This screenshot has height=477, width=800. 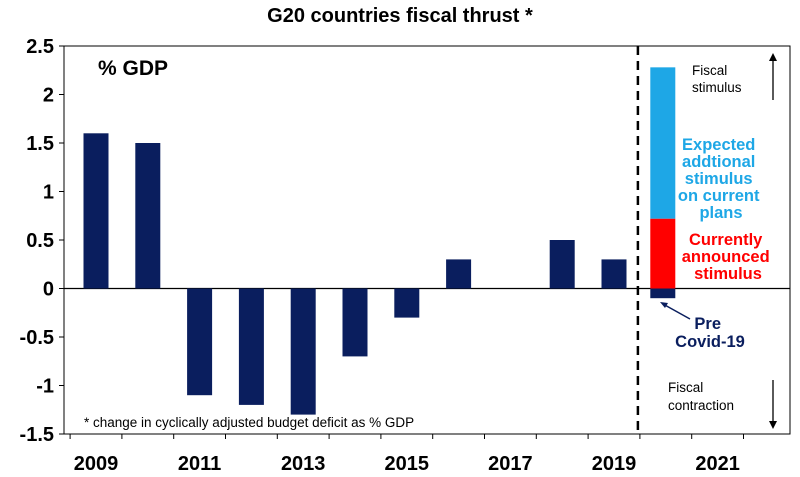 I want to click on y-tick-label: -1, so click(x=45, y=387).